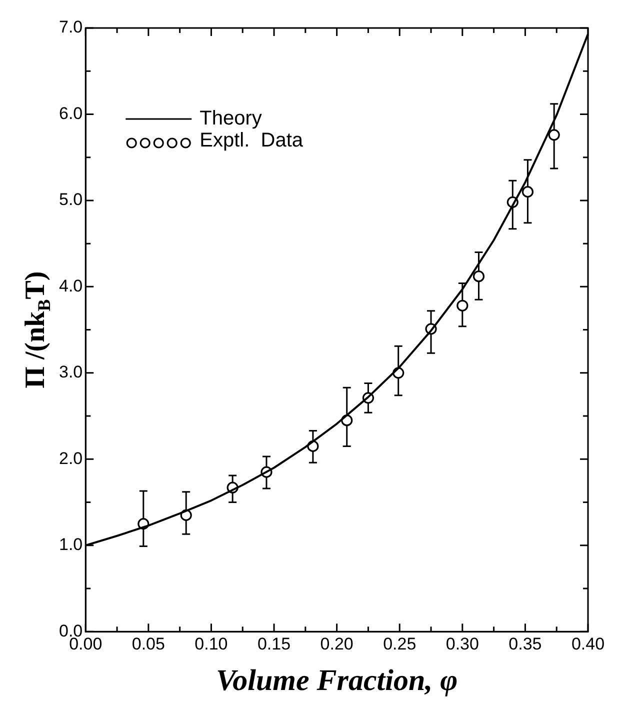 The image size is (624, 721). What do you see at coordinates (37, 329) in the screenshot?
I see `y-axis-title: Π /(nkBT)` at bounding box center [37, 329].